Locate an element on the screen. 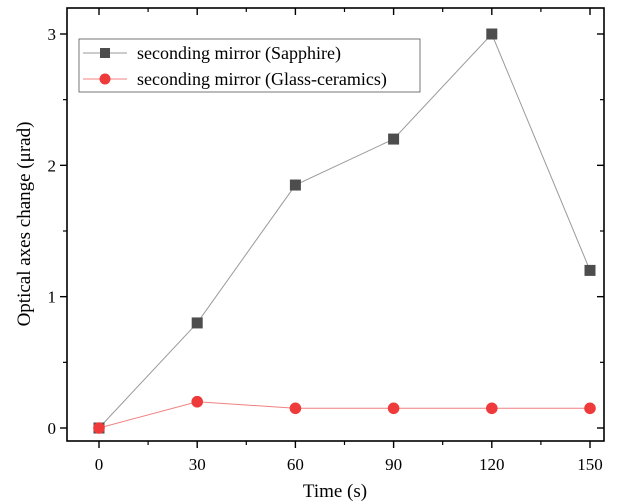  x-tick-label: 150 is located at coordinates (590, 464).